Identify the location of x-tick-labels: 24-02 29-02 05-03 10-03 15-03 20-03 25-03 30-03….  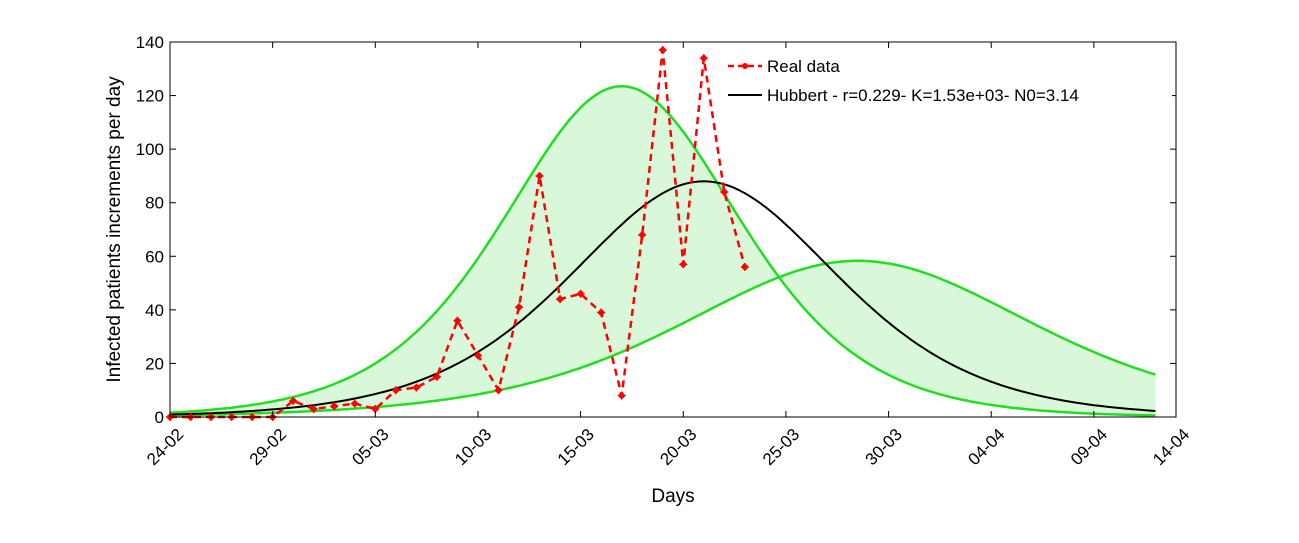
(668, 447).